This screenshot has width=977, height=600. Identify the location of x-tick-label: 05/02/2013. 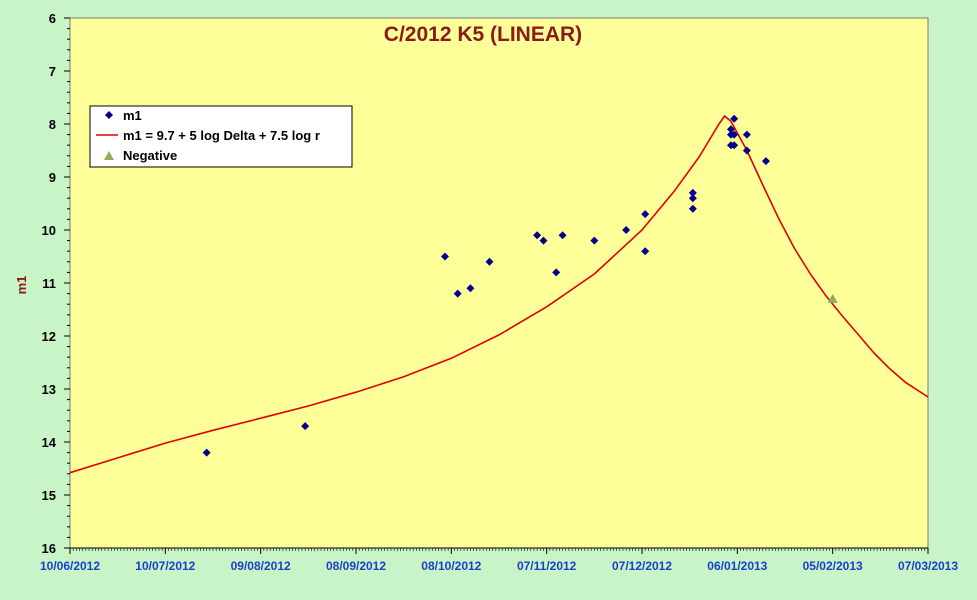
(833, 566).